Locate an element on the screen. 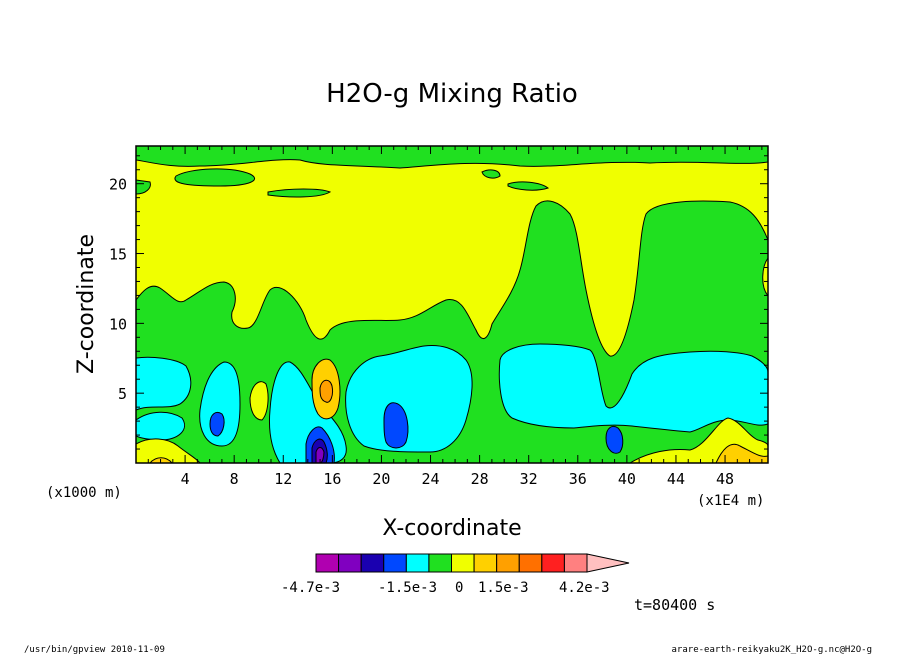 The image size is (904, 654). contour-orange-blob is located at coordinates (326, 391).